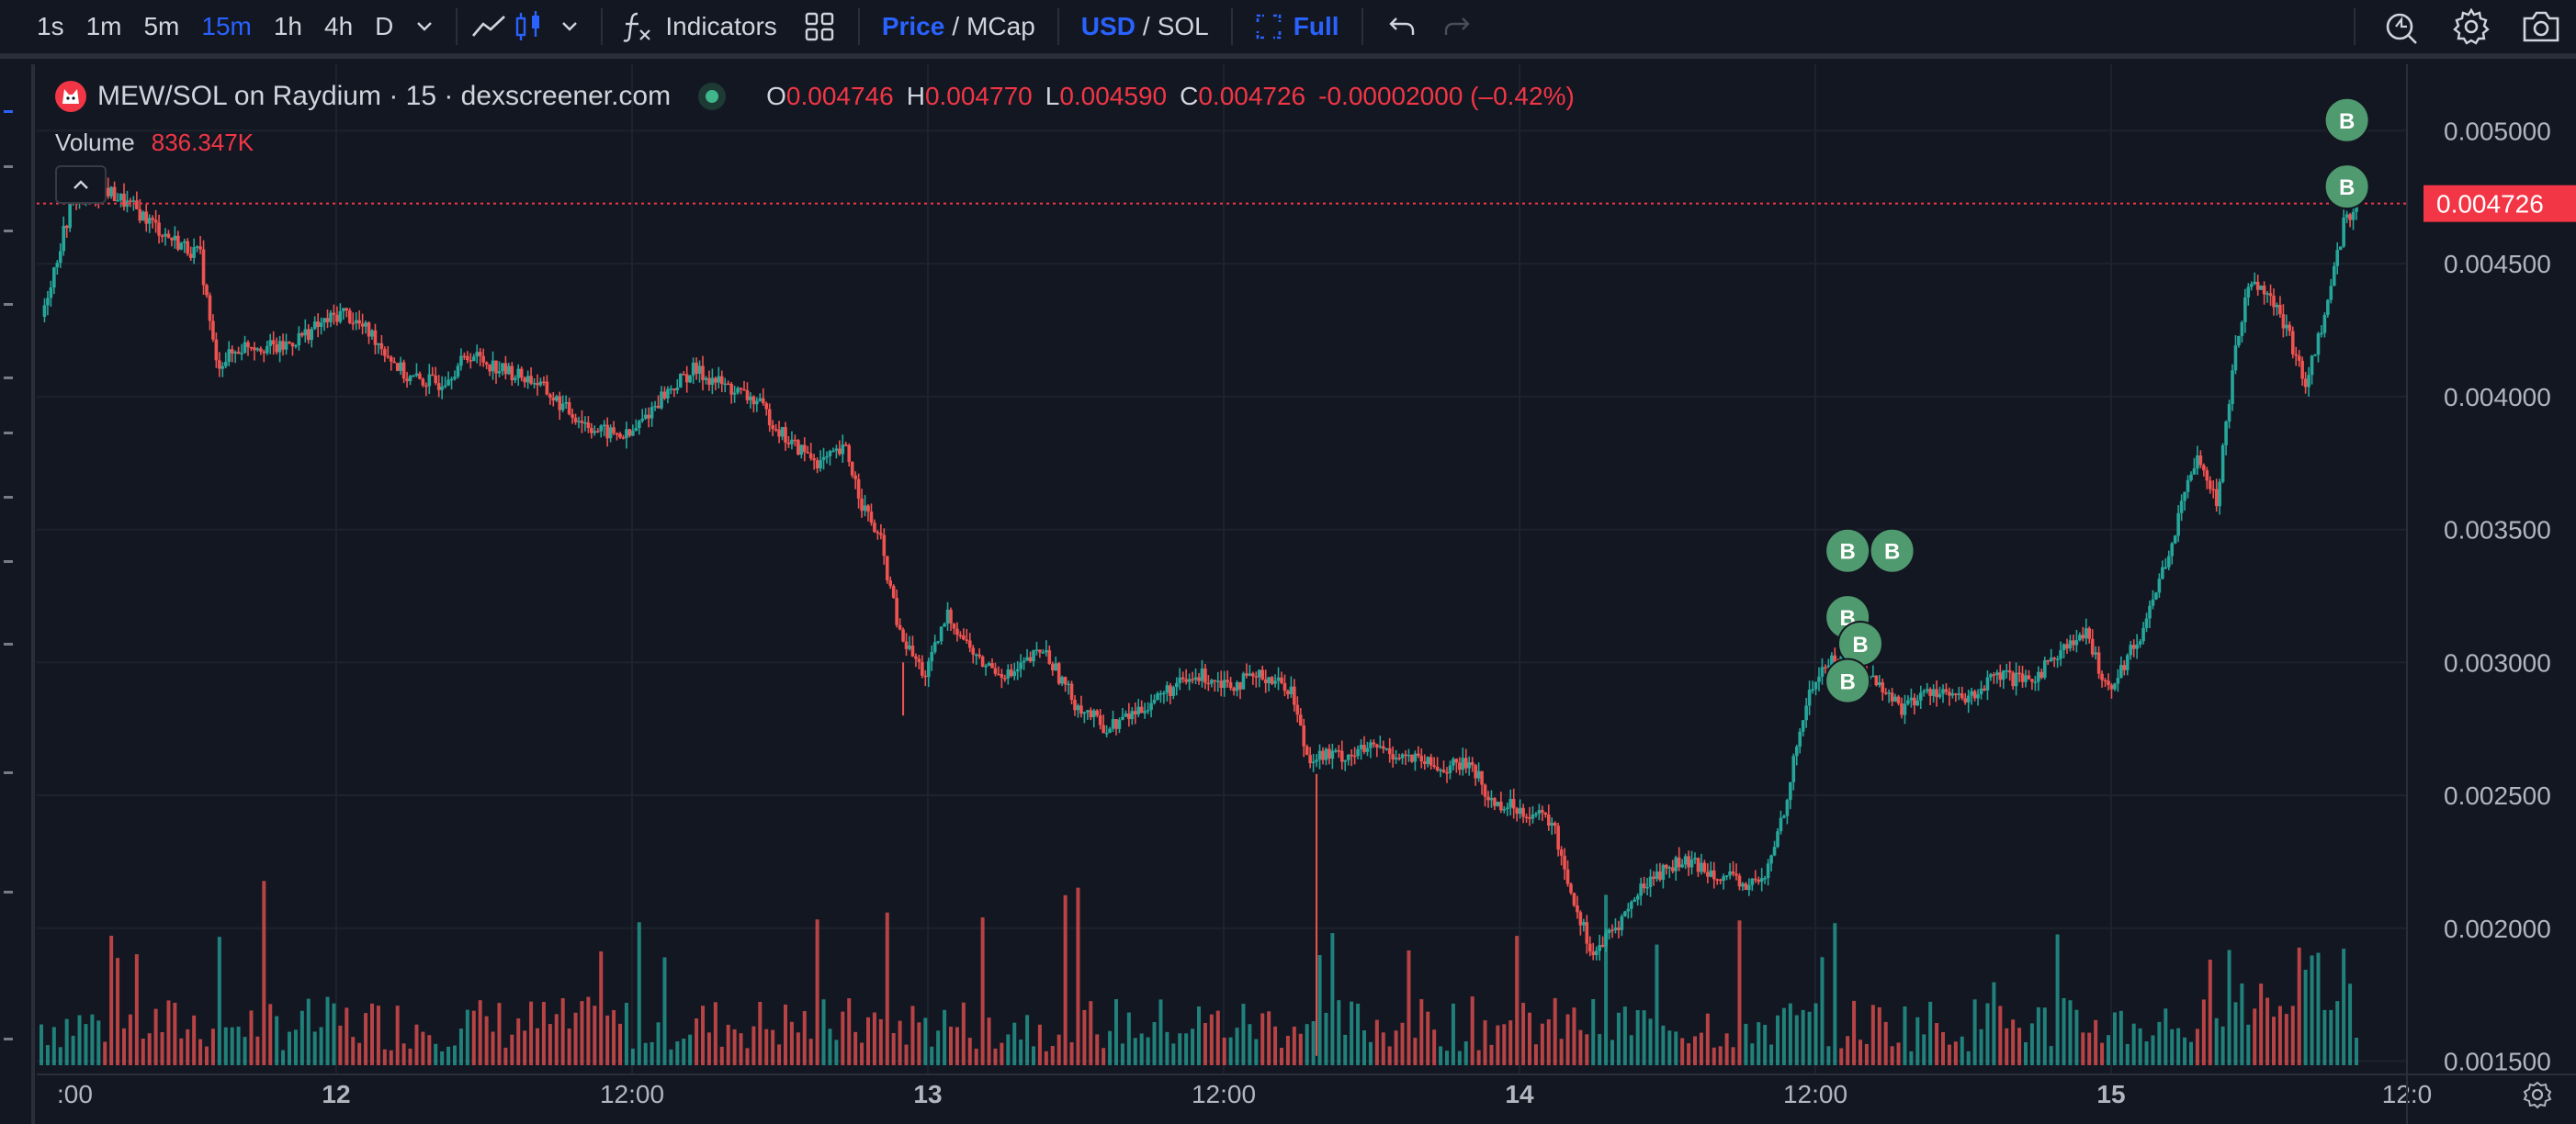  I want to click on collapse-legend-button, so click(81, 184).